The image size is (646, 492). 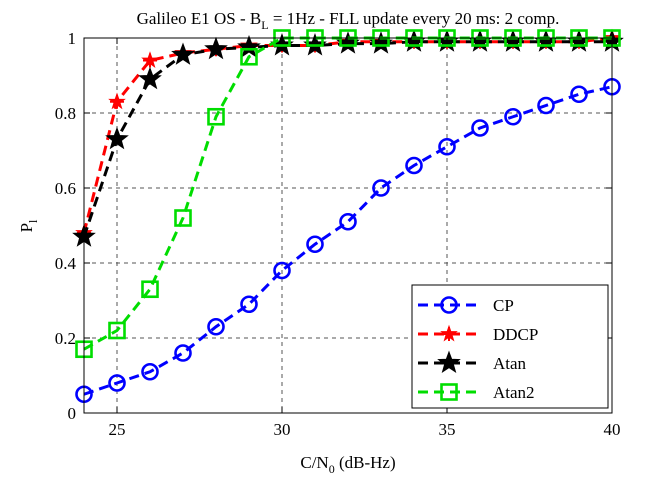 What do you see at coordinates (447, 429) in the screenshot?
I see `x-tick-label: 35` at bounding box center [447, 429].